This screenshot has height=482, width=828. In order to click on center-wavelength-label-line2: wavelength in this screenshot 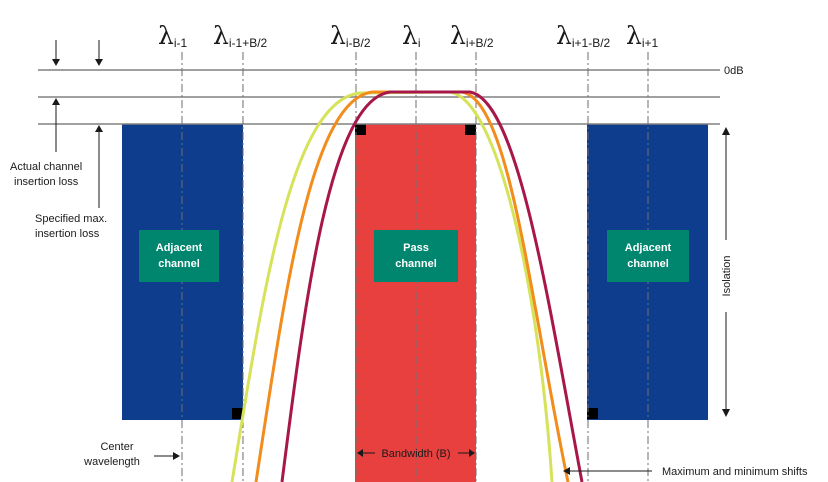, I will do `click(111, 462)`.